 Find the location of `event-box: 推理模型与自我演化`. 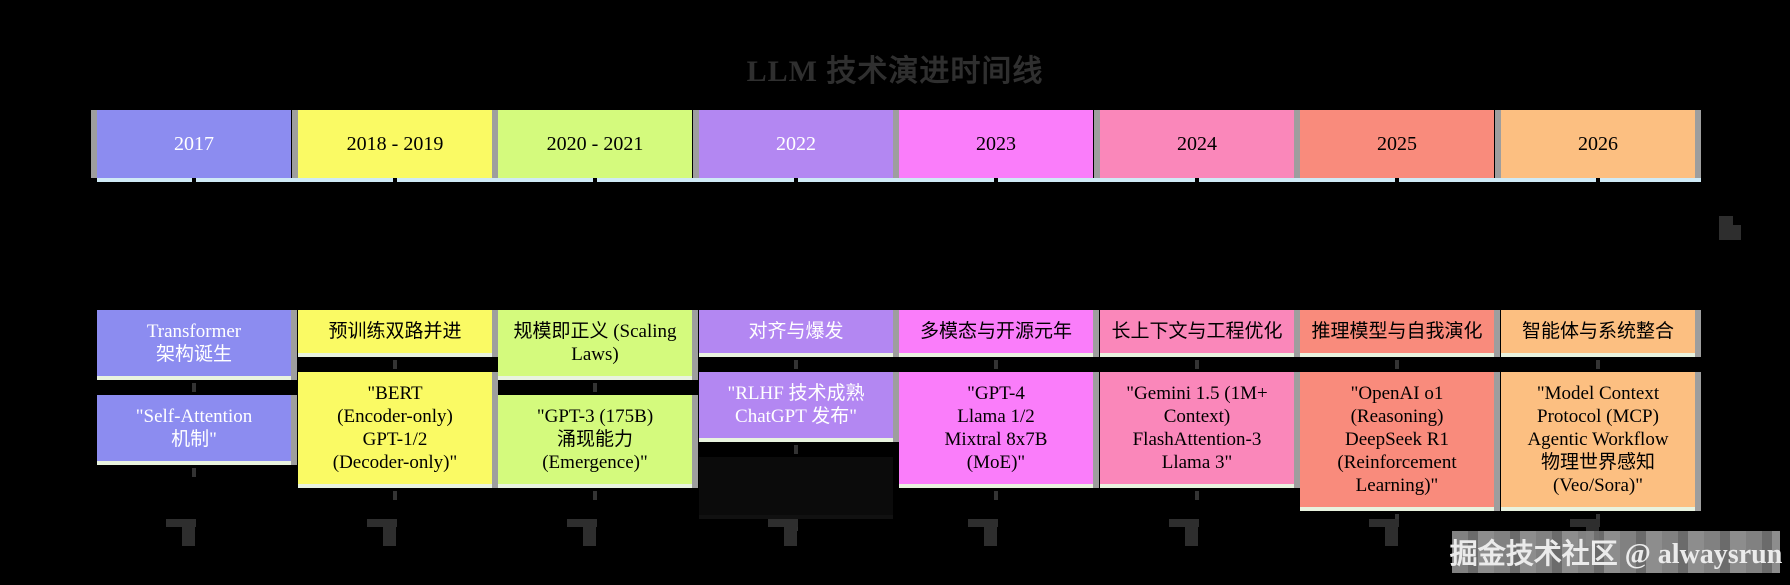

event-box: 推理模型与自我演化 is located at coordinates (1397, 333).